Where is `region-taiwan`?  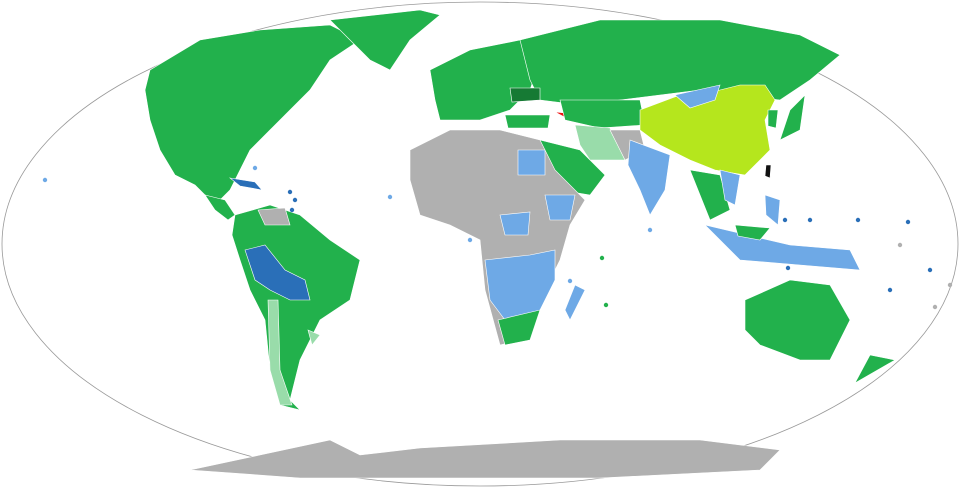
region-taiwan is located at coordinates (768, 171).